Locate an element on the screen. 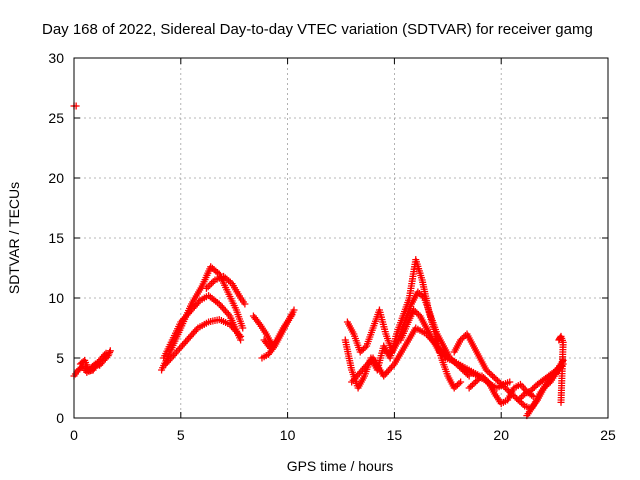 The image size is (640, 480). x-tick-label: 20 is located at coordinates (501, 435).